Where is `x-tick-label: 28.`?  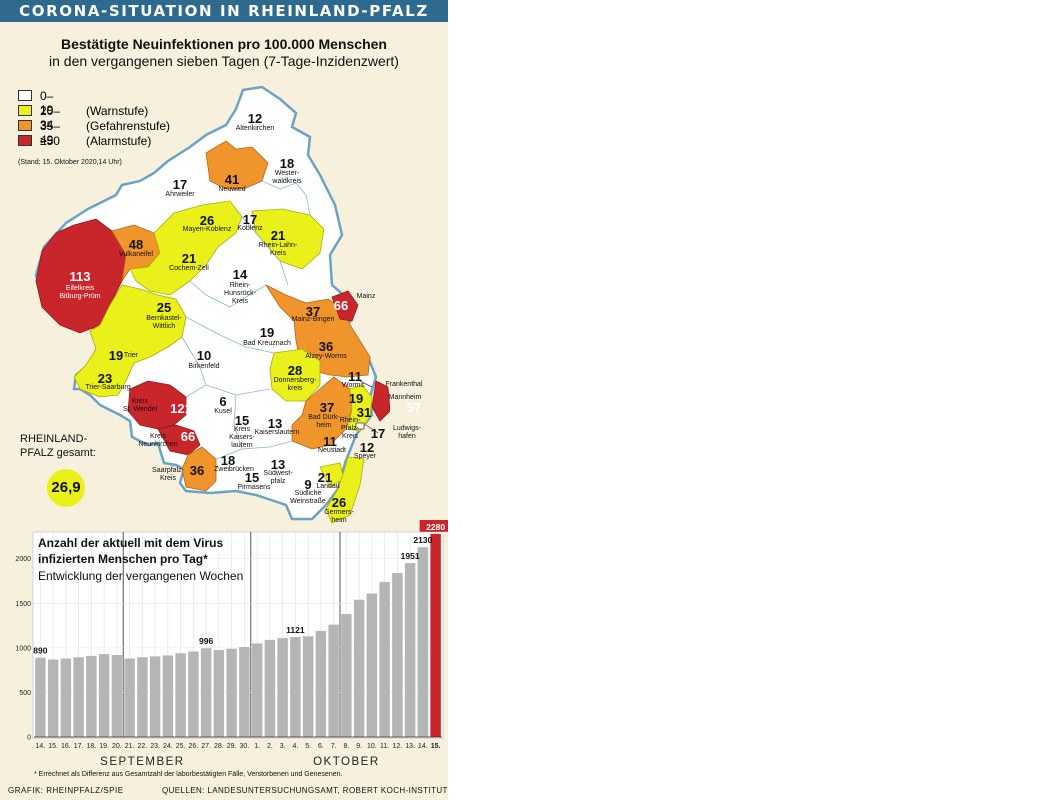
x-tick-label: 28. is located at coordinates (219, 746).